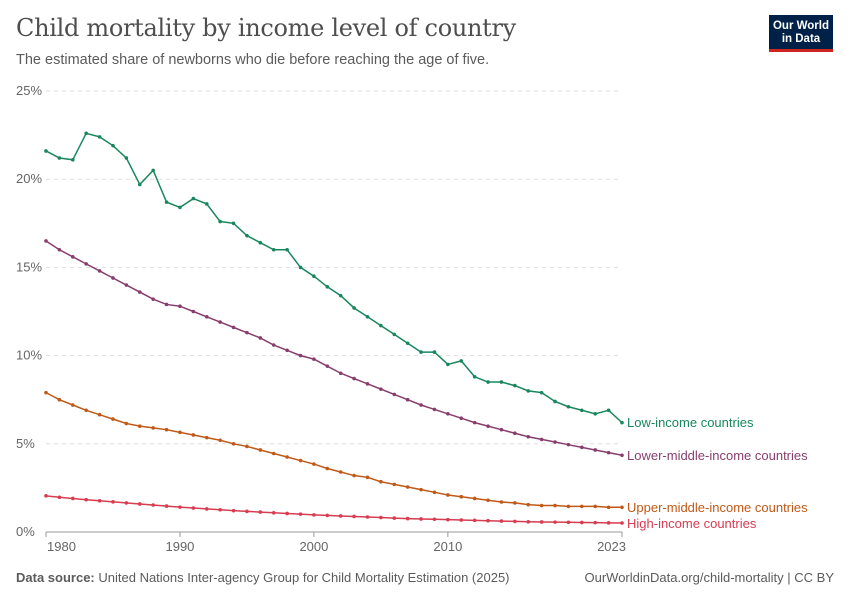 The height and width of the screenshot is (600, 850). I want to click on y-tick-label: 15%, so click(29, 266).